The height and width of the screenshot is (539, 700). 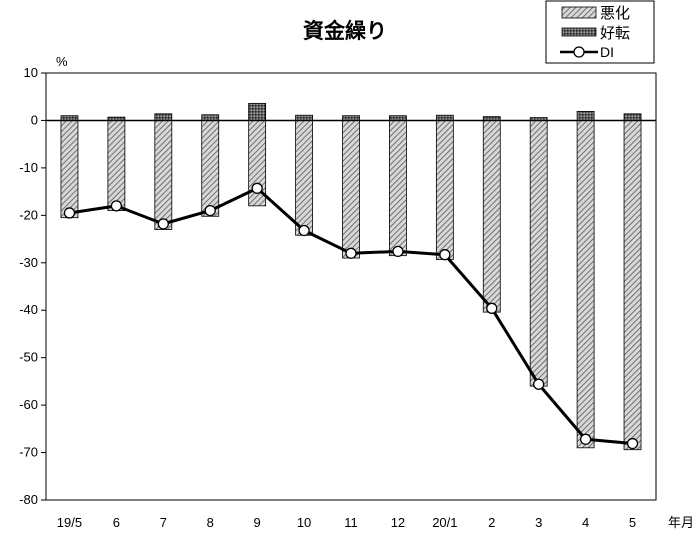 I want to click on x-tick-label: 20/1, so click(x=444, y=522).